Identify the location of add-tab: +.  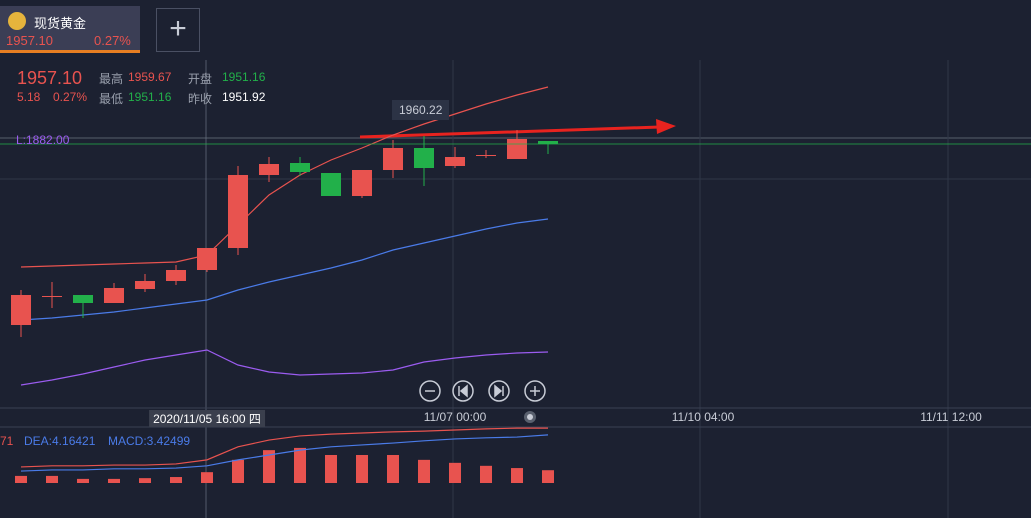
(178, 30).